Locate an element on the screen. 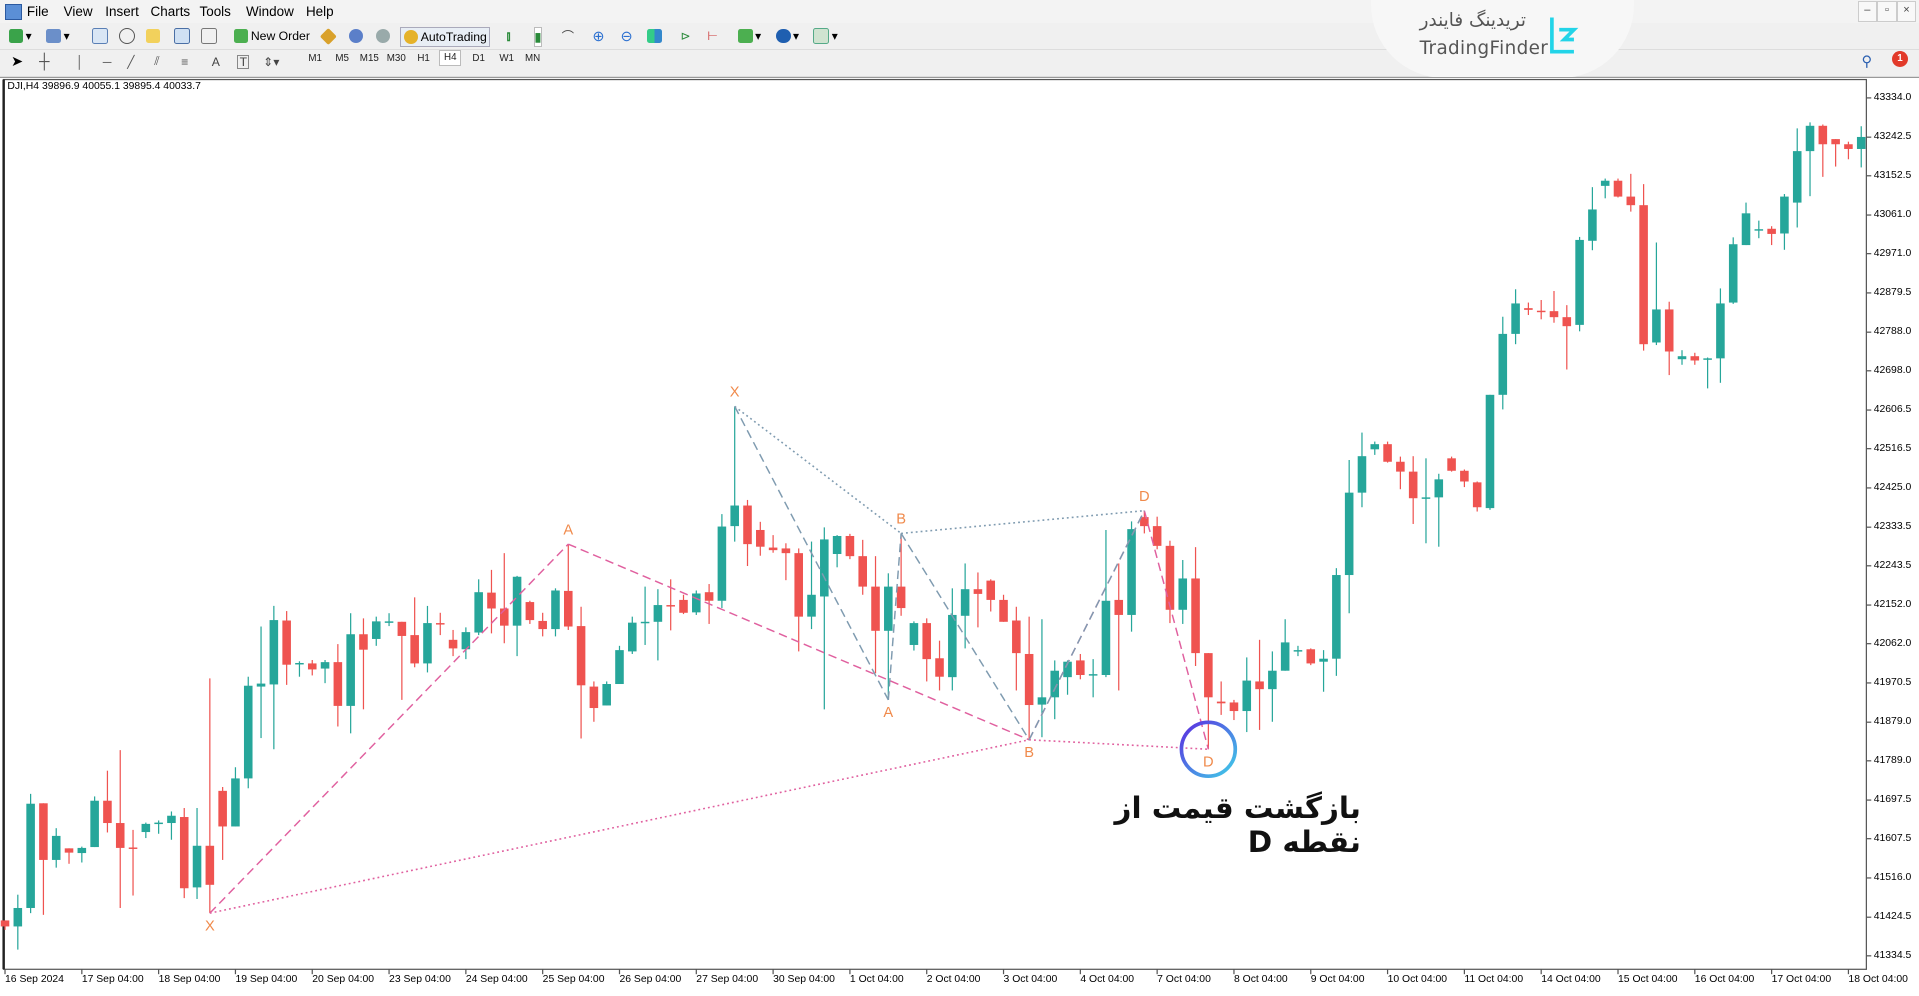  time-tick-label: 24 Sep 04:00 is located at coordinates (496, 980).